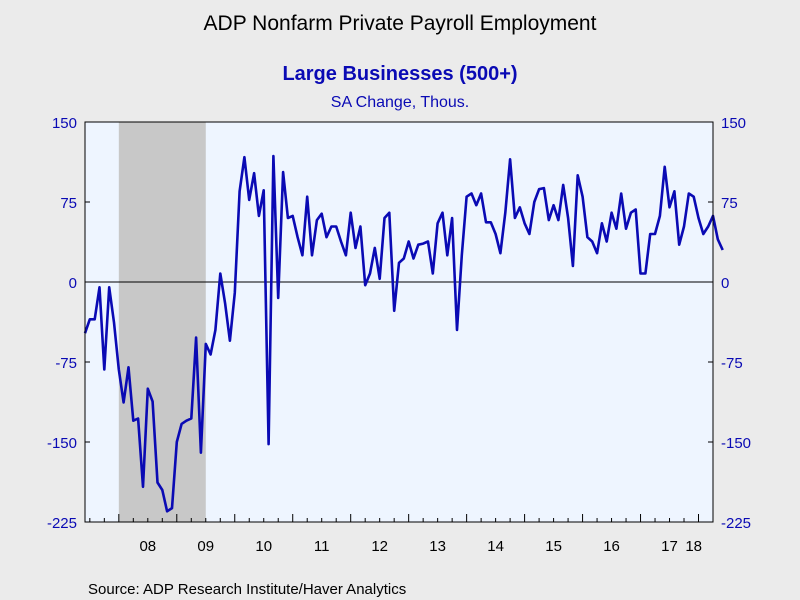 This screenshot has width=800, height=600. What do you see at coordinates (669, 546) in the screenshot?
I see `x-tick-label: 17` at bounding box center [669, 546].